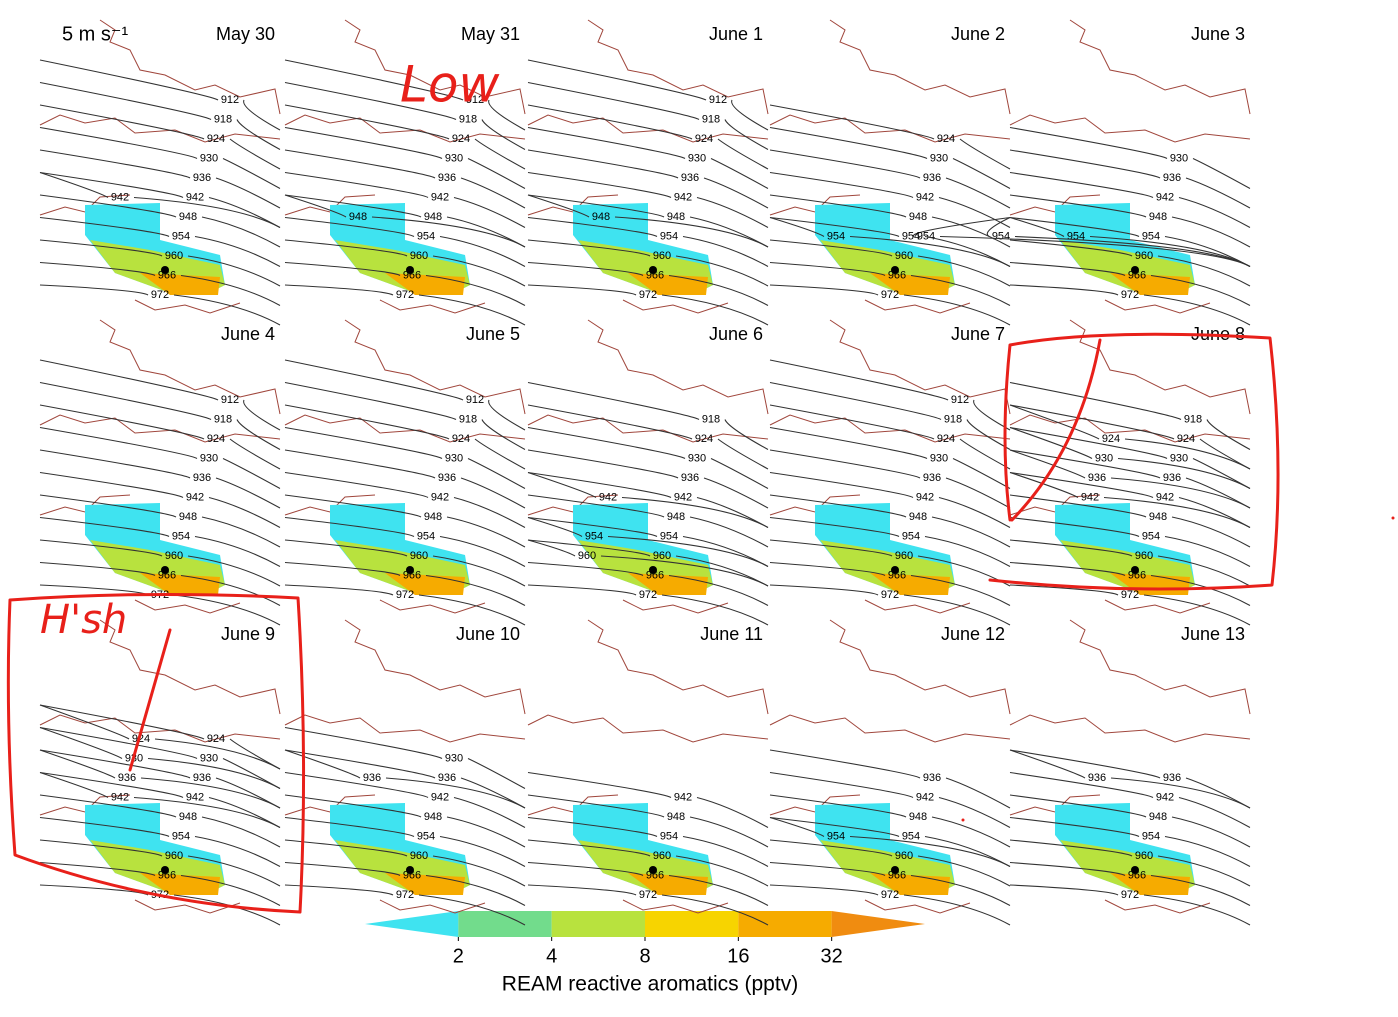 This screenshot has height=1017, width=1398. Describe the element at coordinates (738, 956) in the screenshot. I see `colorbar-tick-label: 16` at that location.